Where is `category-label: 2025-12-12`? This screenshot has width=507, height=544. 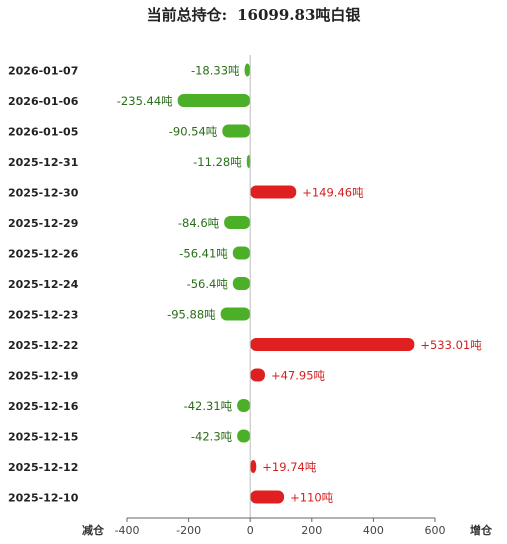 category-label: 2025-12-12 is located at coordinates (43, 467).